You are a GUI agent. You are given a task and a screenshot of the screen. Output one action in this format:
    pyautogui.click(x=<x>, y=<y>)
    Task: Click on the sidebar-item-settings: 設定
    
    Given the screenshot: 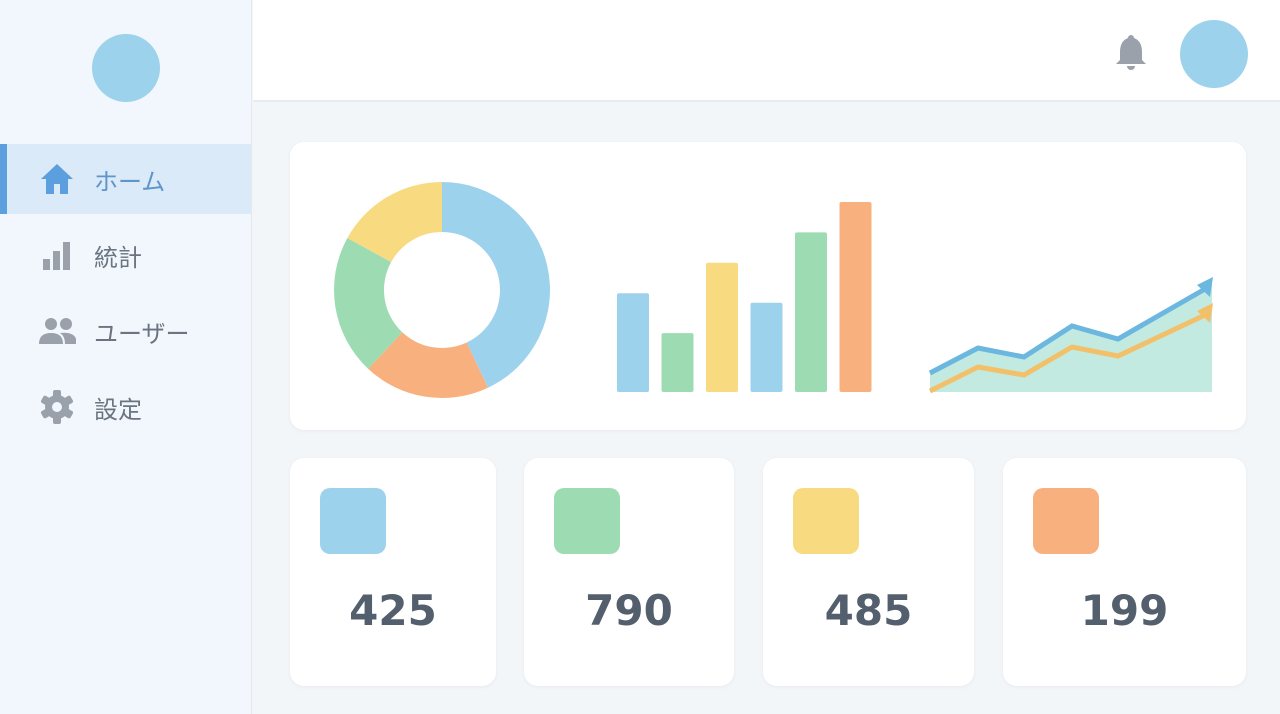 What is the action you would take?
    pyautogui.click(x=125, y=407)
    